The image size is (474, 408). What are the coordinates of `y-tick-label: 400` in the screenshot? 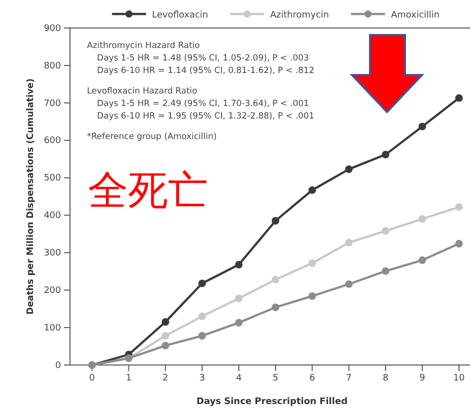 It's located at (53, 216).